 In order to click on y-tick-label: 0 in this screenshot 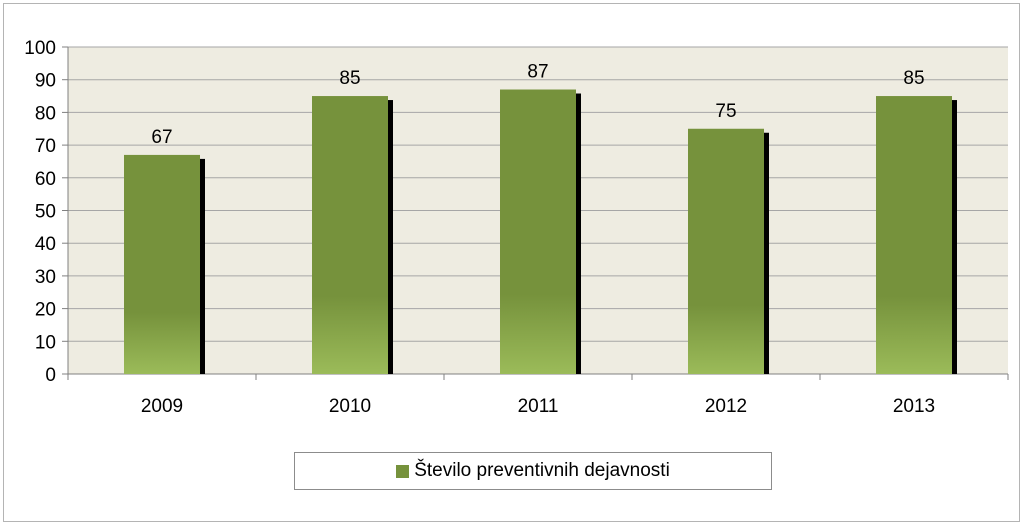, I will do `click(50, 375)`.